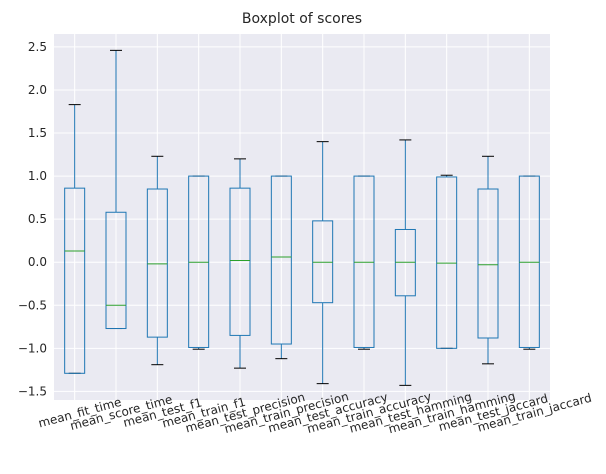  Describe the element at coordinates (37, 133) in the screenshot. I see `y-tick-label: 1.5` at that location.